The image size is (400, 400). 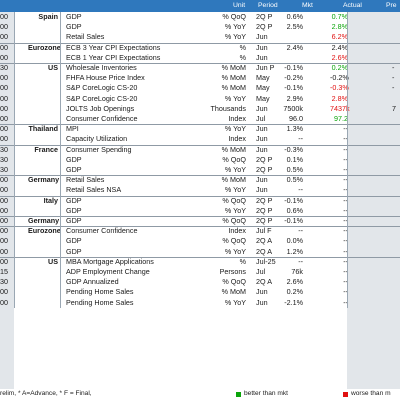 I want to click on row-country: Spain, so click(x=48, y=16).